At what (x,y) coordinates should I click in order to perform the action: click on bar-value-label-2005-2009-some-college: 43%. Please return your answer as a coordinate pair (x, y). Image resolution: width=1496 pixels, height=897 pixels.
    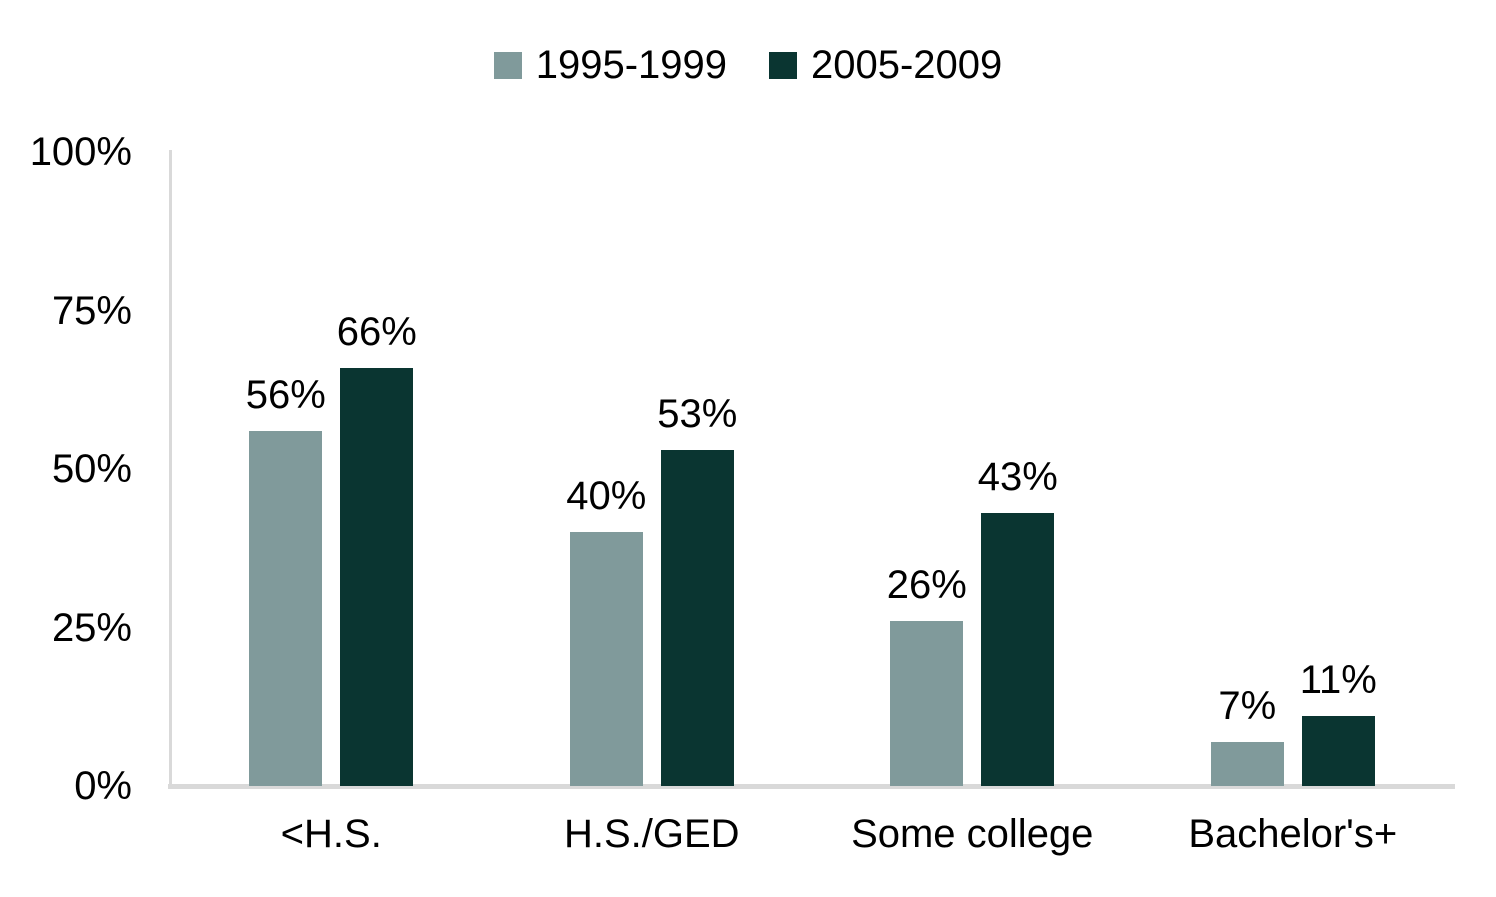
    Looking at the image, I should click on (1017, 477).